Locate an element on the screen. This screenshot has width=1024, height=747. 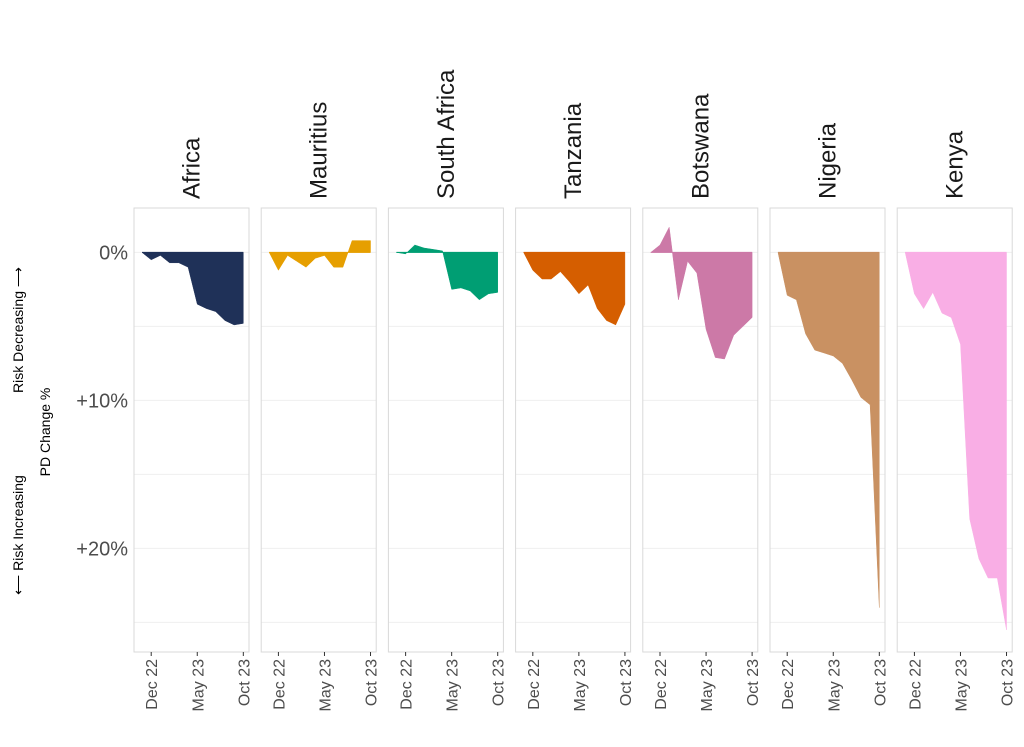
panel-title: Mauritius is located at coordinates (319, 150).